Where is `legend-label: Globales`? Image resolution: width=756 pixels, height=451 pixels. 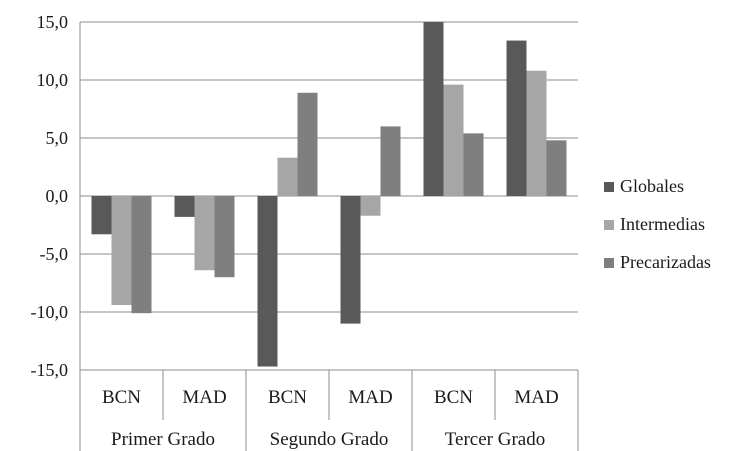
legend-label: Globales is located at coordinates (652, 186).